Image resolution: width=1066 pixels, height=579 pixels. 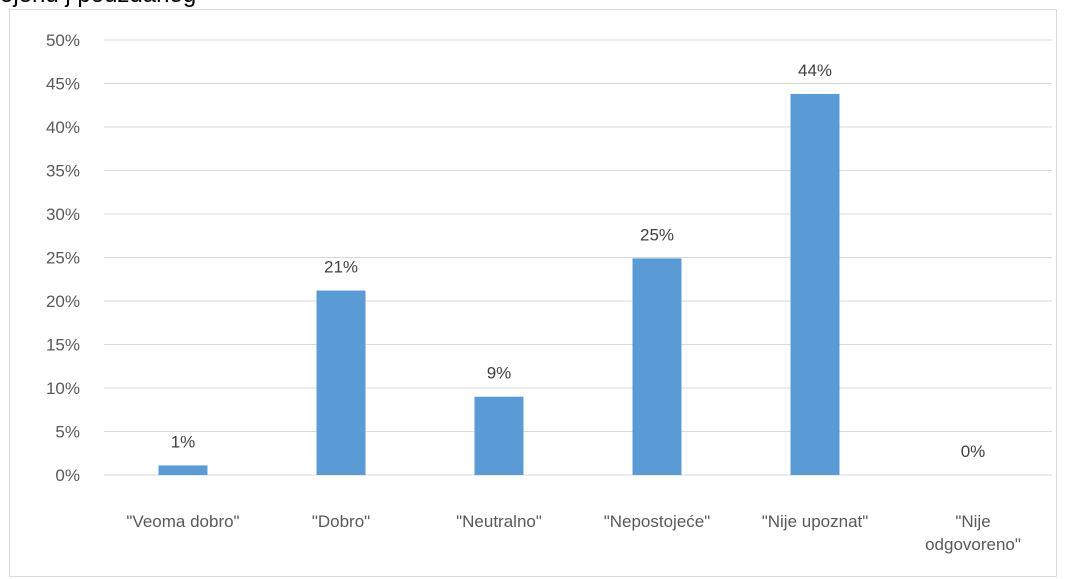 What do you see at coordinates (657, 234) in the screenshot?
I see `data-label: 25%` at bounding box center [657, 234].